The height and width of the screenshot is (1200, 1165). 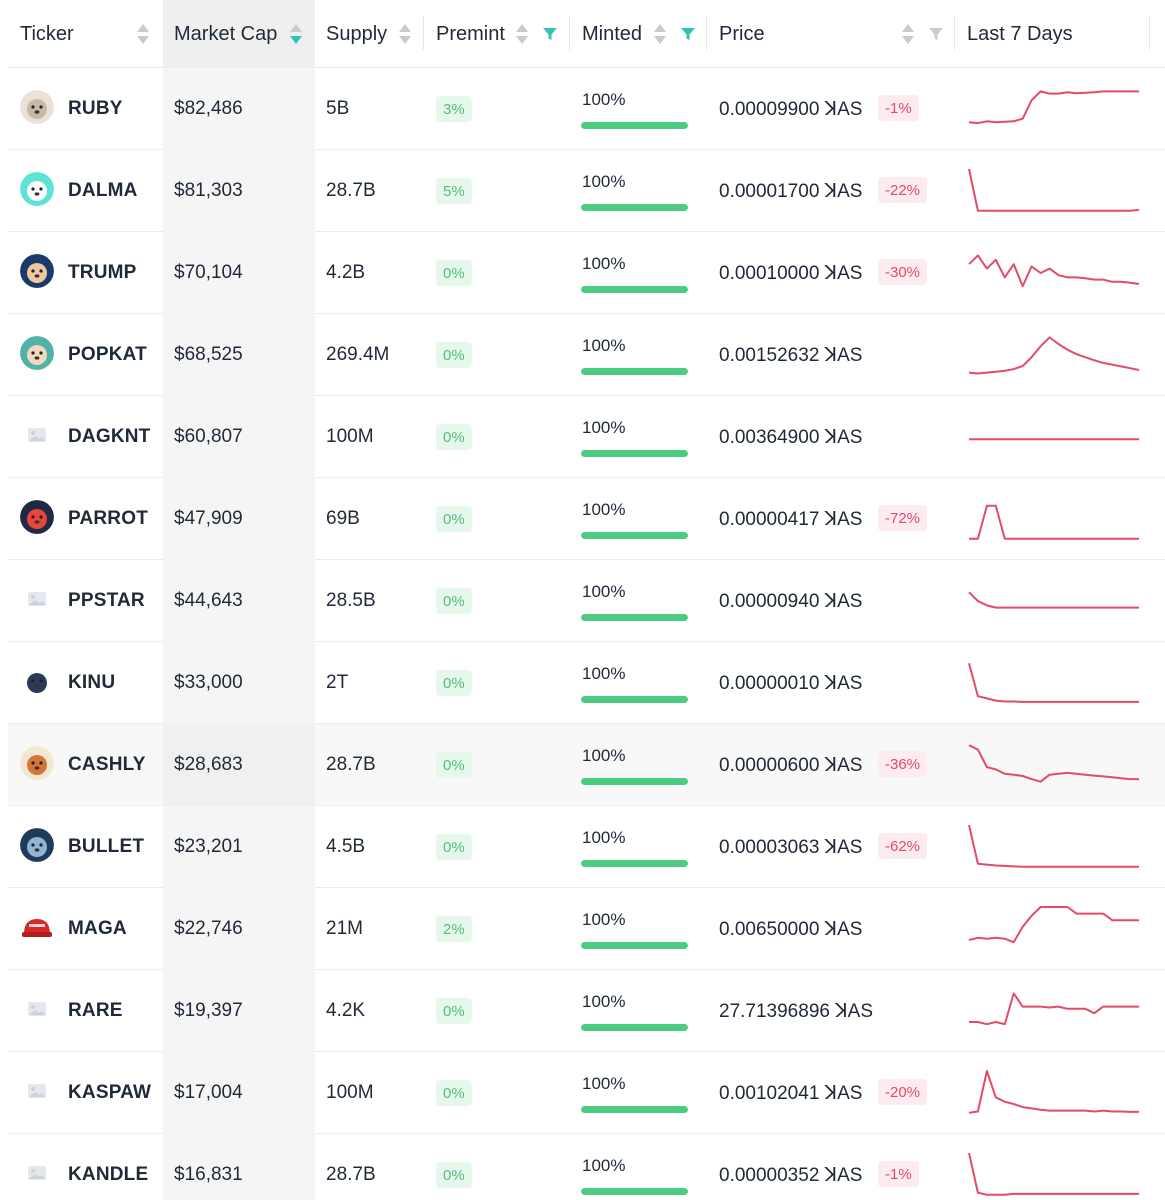 What do you see at coordinates (47, 33) in the screenshot?
I see `header-ticker: Ticker` at bounding box center [47, 33].